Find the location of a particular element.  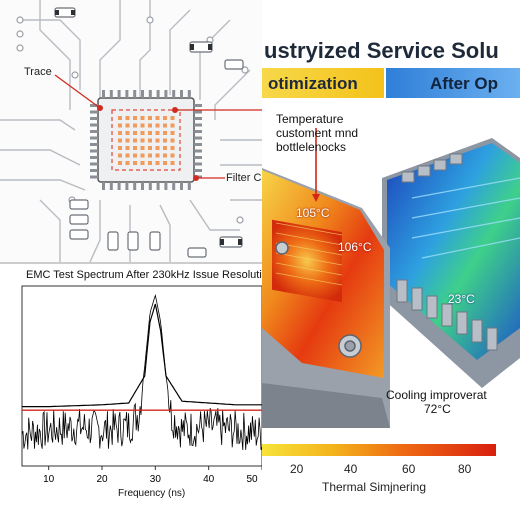

emc-envelope-series is located at coordinates (142, 355).